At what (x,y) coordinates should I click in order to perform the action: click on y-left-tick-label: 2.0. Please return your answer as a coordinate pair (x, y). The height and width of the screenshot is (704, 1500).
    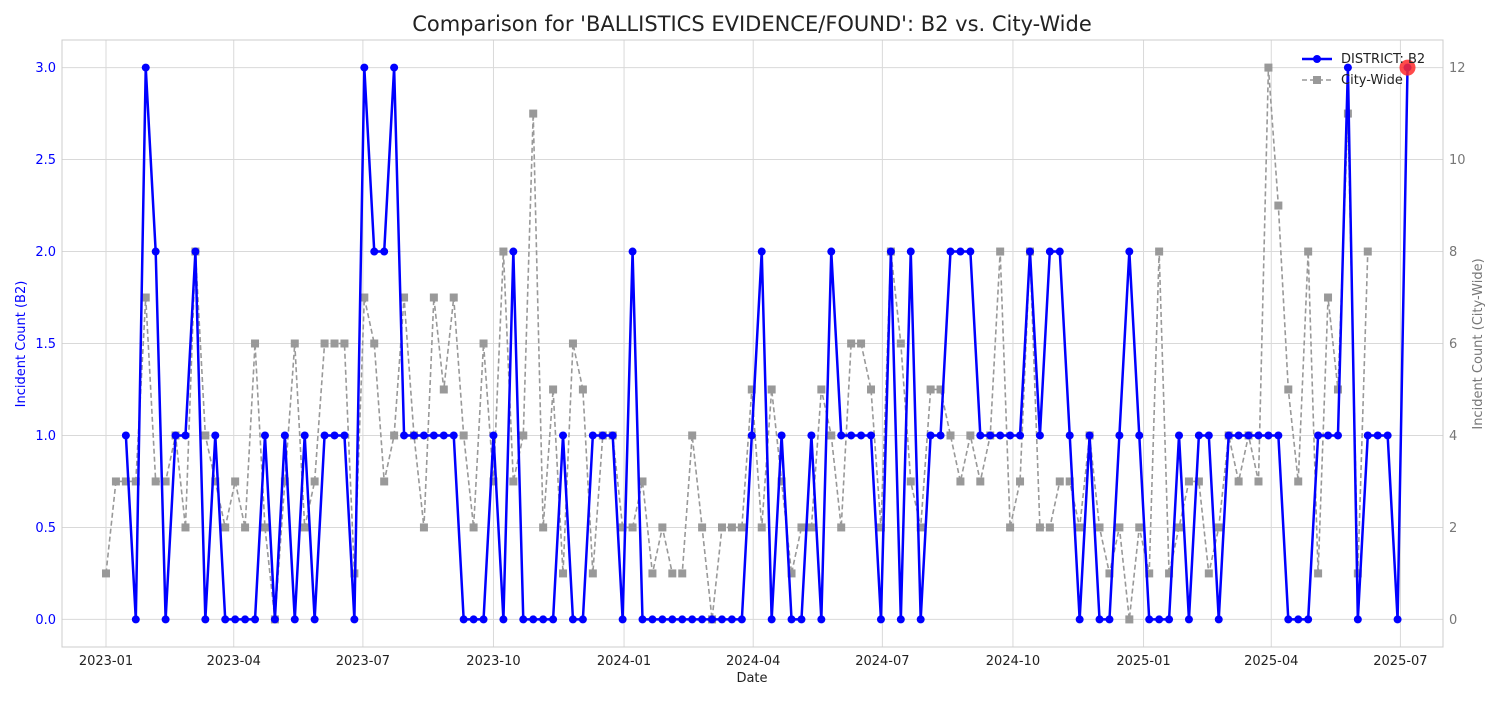
    Looking at the image, I should click on (45, 252).